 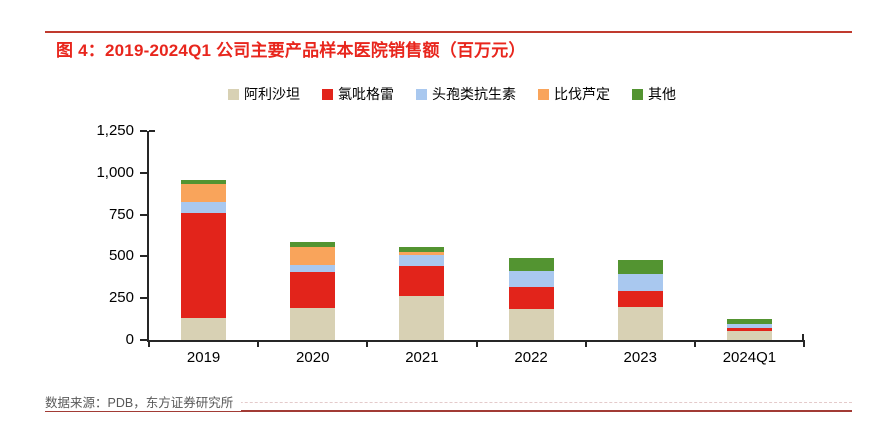 I want to click on bottom-red-rule, so click(x=448, y=411).